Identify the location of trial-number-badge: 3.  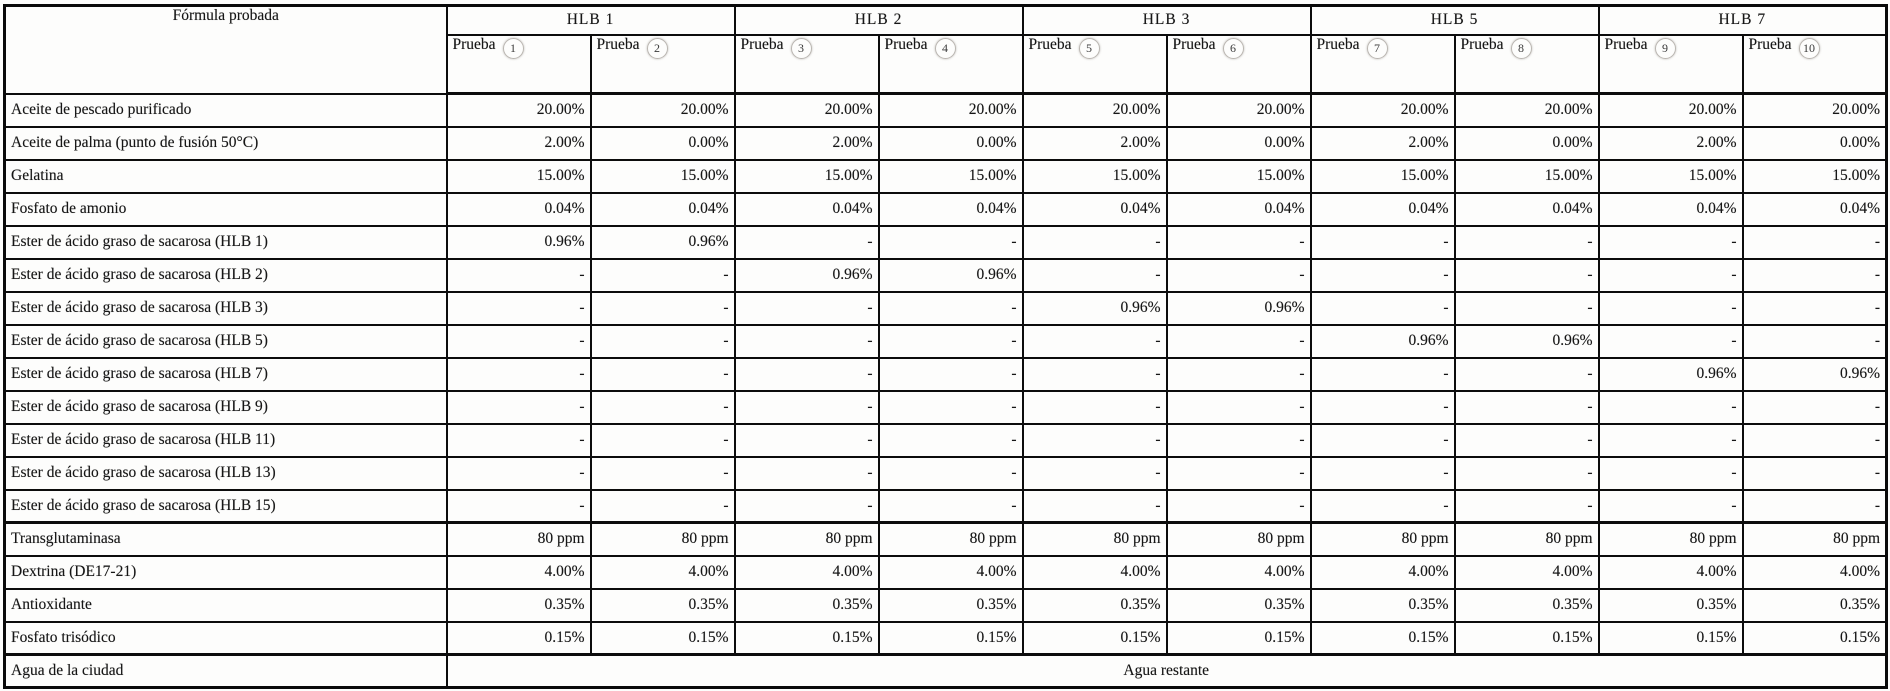
(801, 48).